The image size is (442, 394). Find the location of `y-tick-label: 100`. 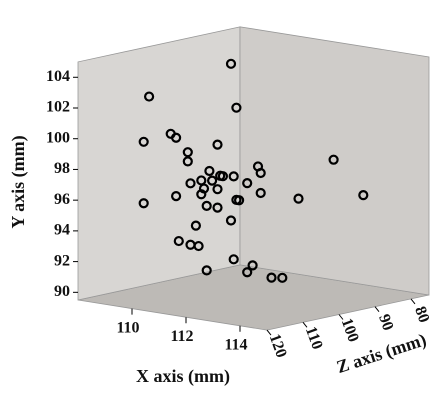

y-tick-label: 100 is located at coordinates (58, 137).